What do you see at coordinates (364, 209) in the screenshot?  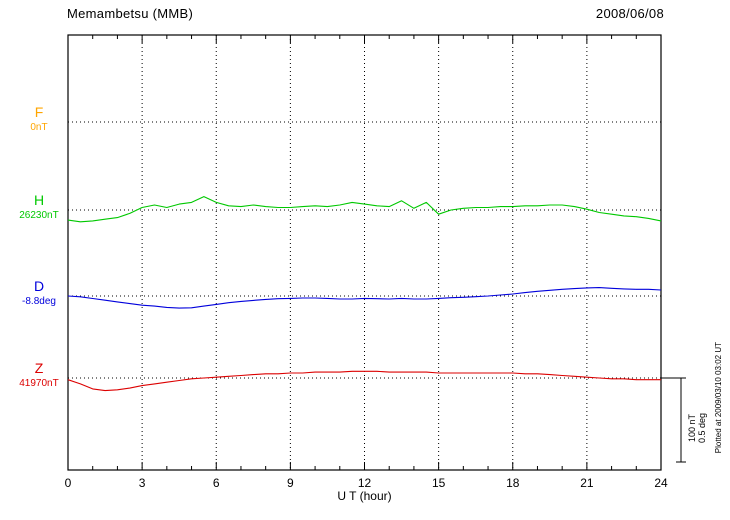 I see `trace-H` at bounding box center [364, 209].